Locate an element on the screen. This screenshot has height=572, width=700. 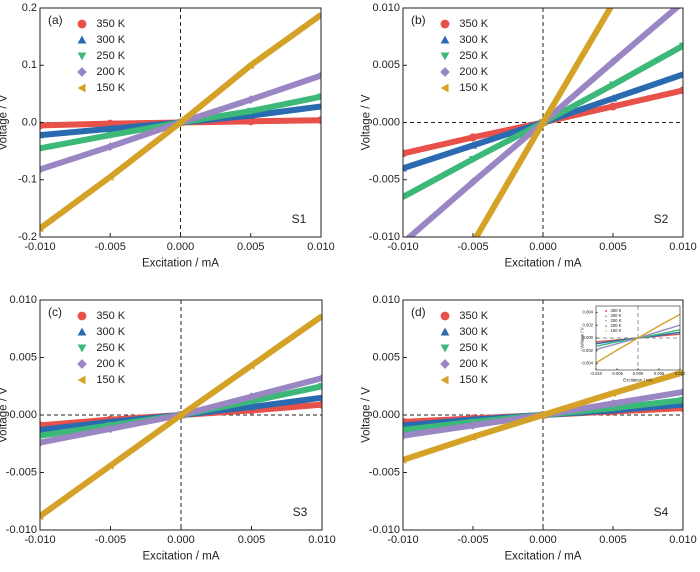
x-tick-label: 0.005 is located at coordinates (659, 373).